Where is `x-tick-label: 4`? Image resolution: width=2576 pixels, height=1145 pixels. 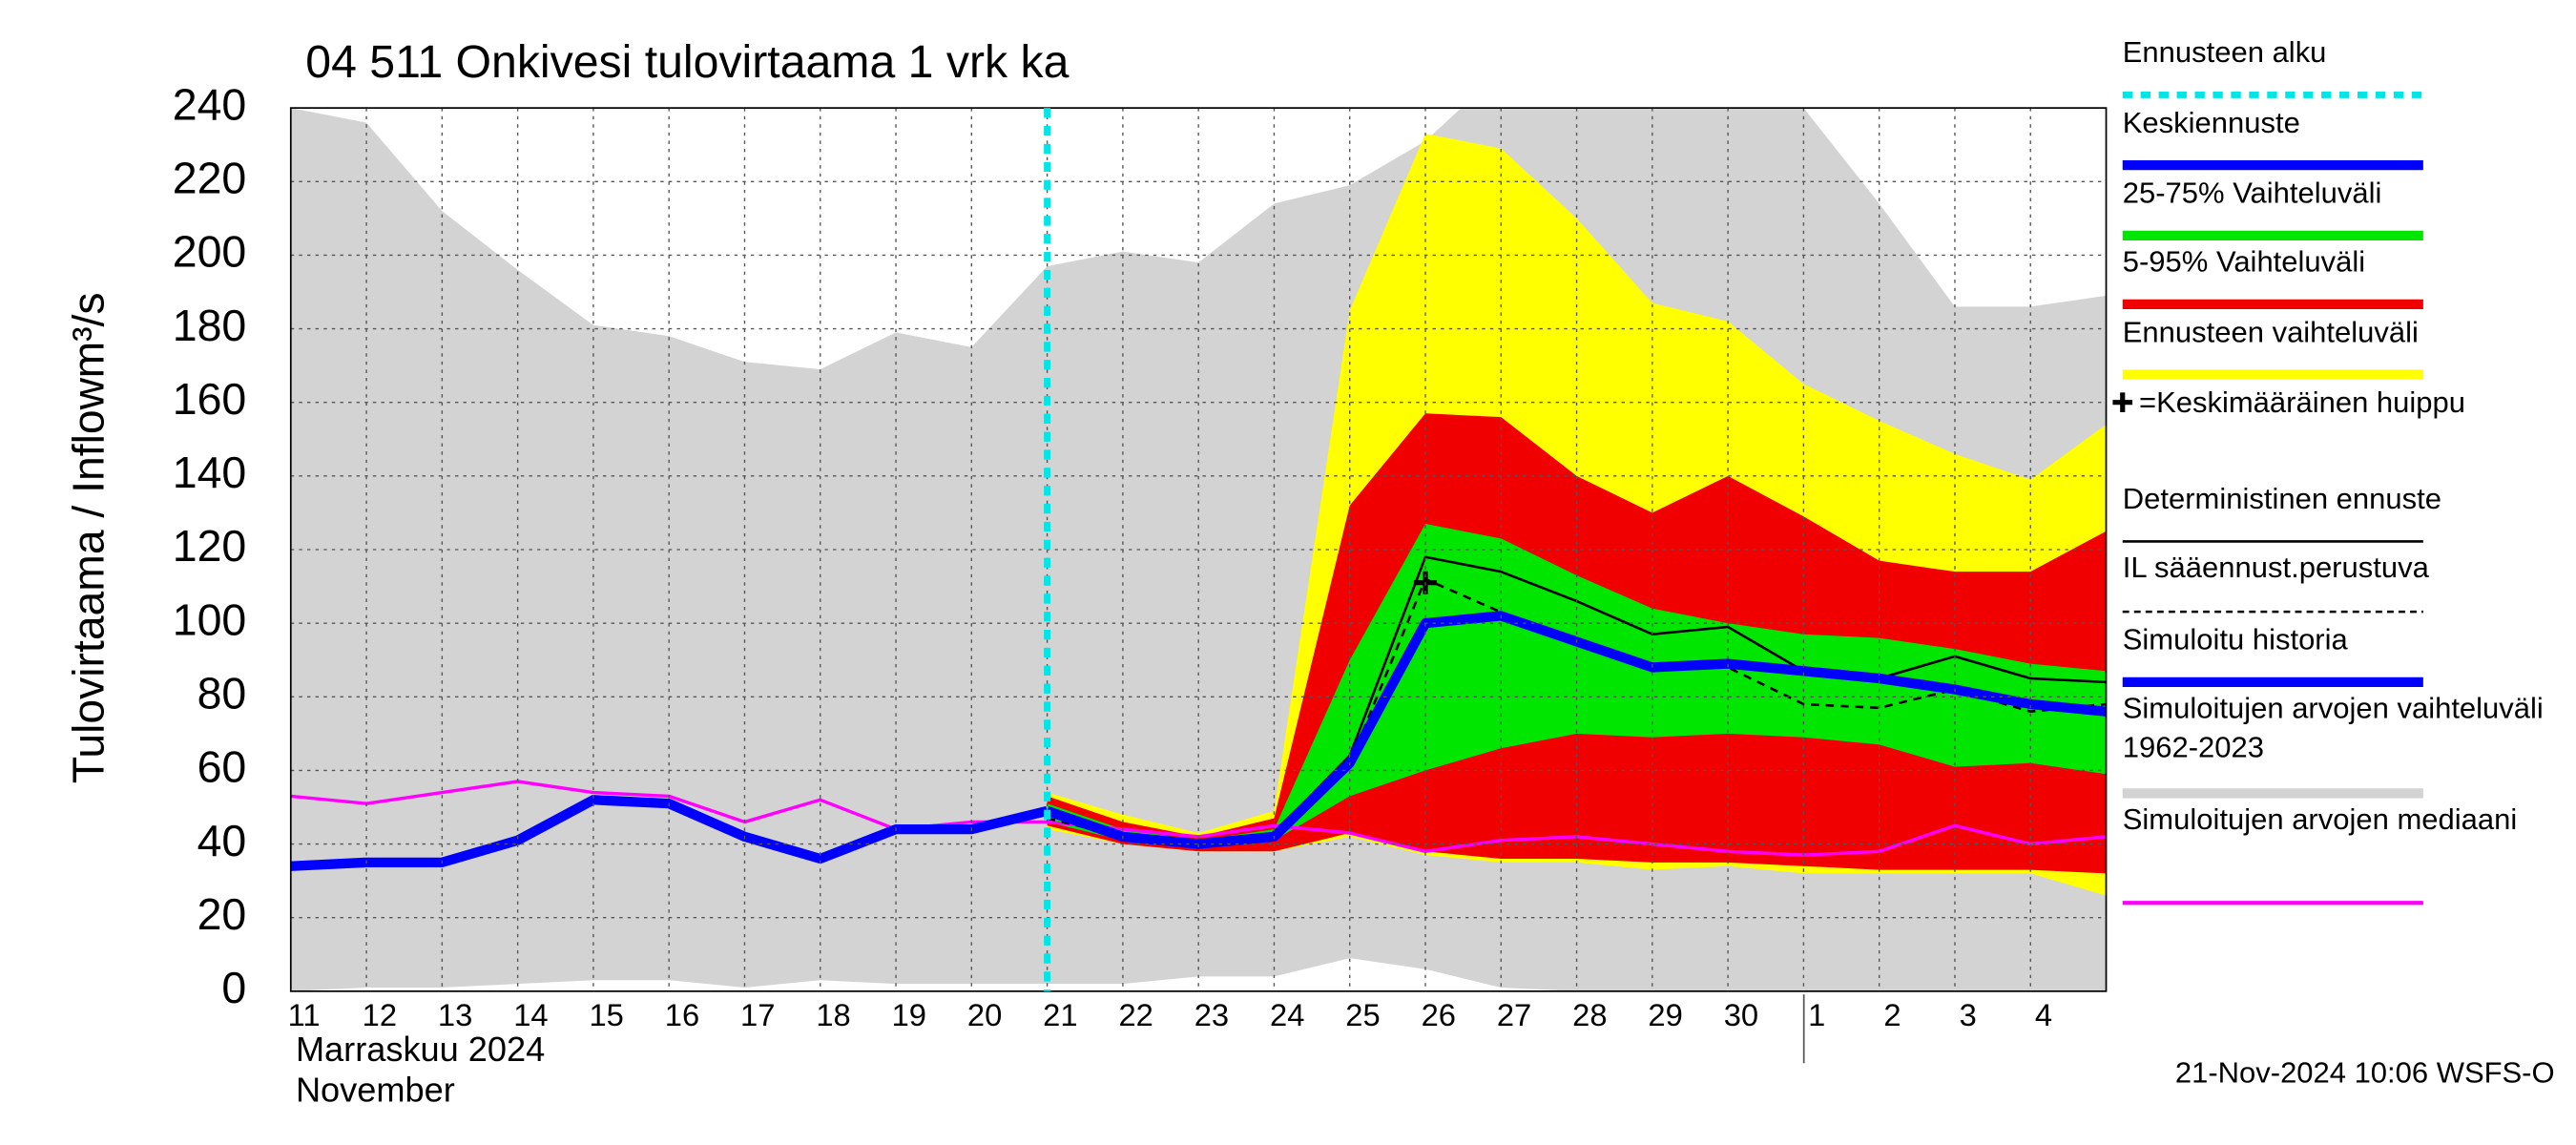
x-tick-label: 4 is located at coordinates (2043, 1014).